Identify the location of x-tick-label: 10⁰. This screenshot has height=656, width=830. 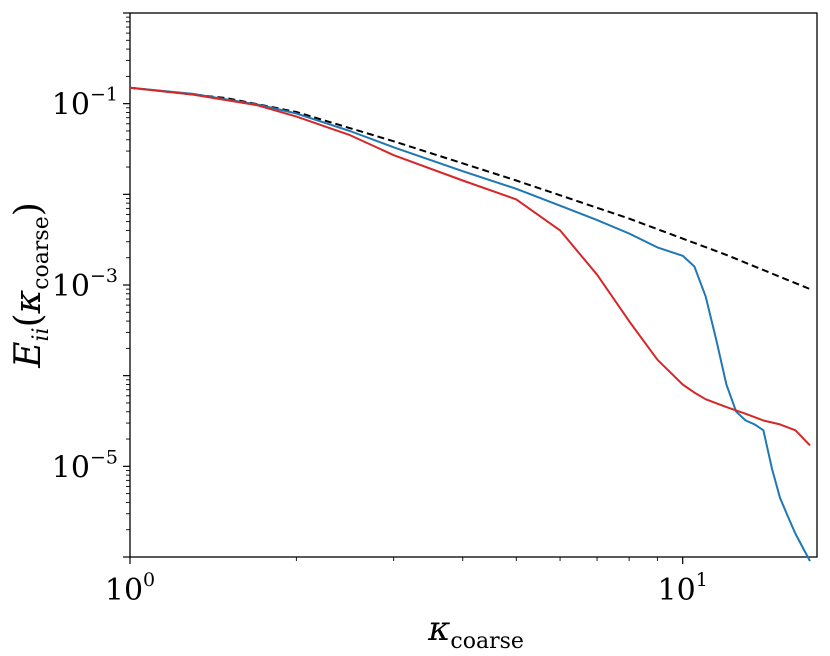
(130, 588).